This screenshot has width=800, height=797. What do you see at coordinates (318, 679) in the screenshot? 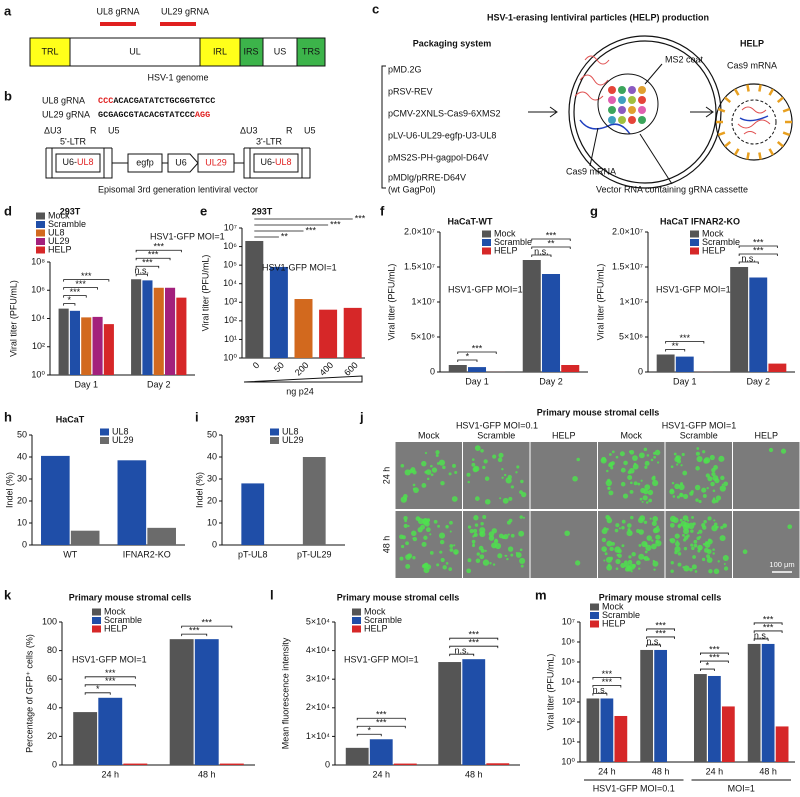
I see `y-tick-label: 3×10⁴` at bounding box center [318, 679].